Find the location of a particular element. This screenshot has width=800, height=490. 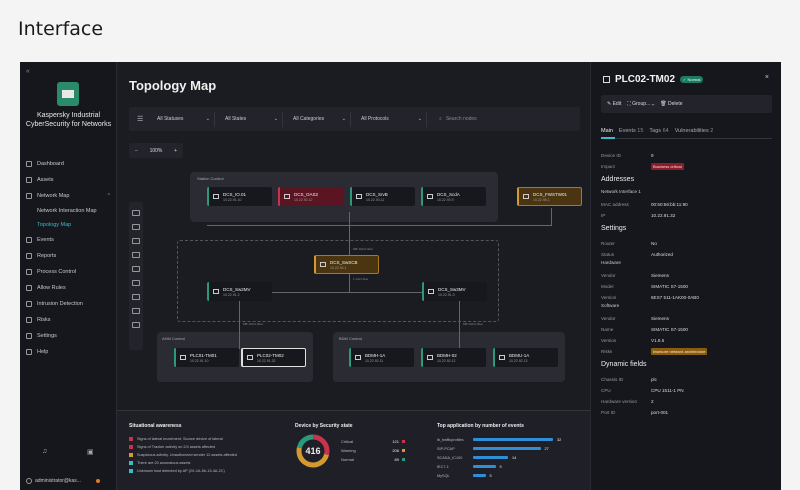

expand-icon is located at coordinates (136, 241).